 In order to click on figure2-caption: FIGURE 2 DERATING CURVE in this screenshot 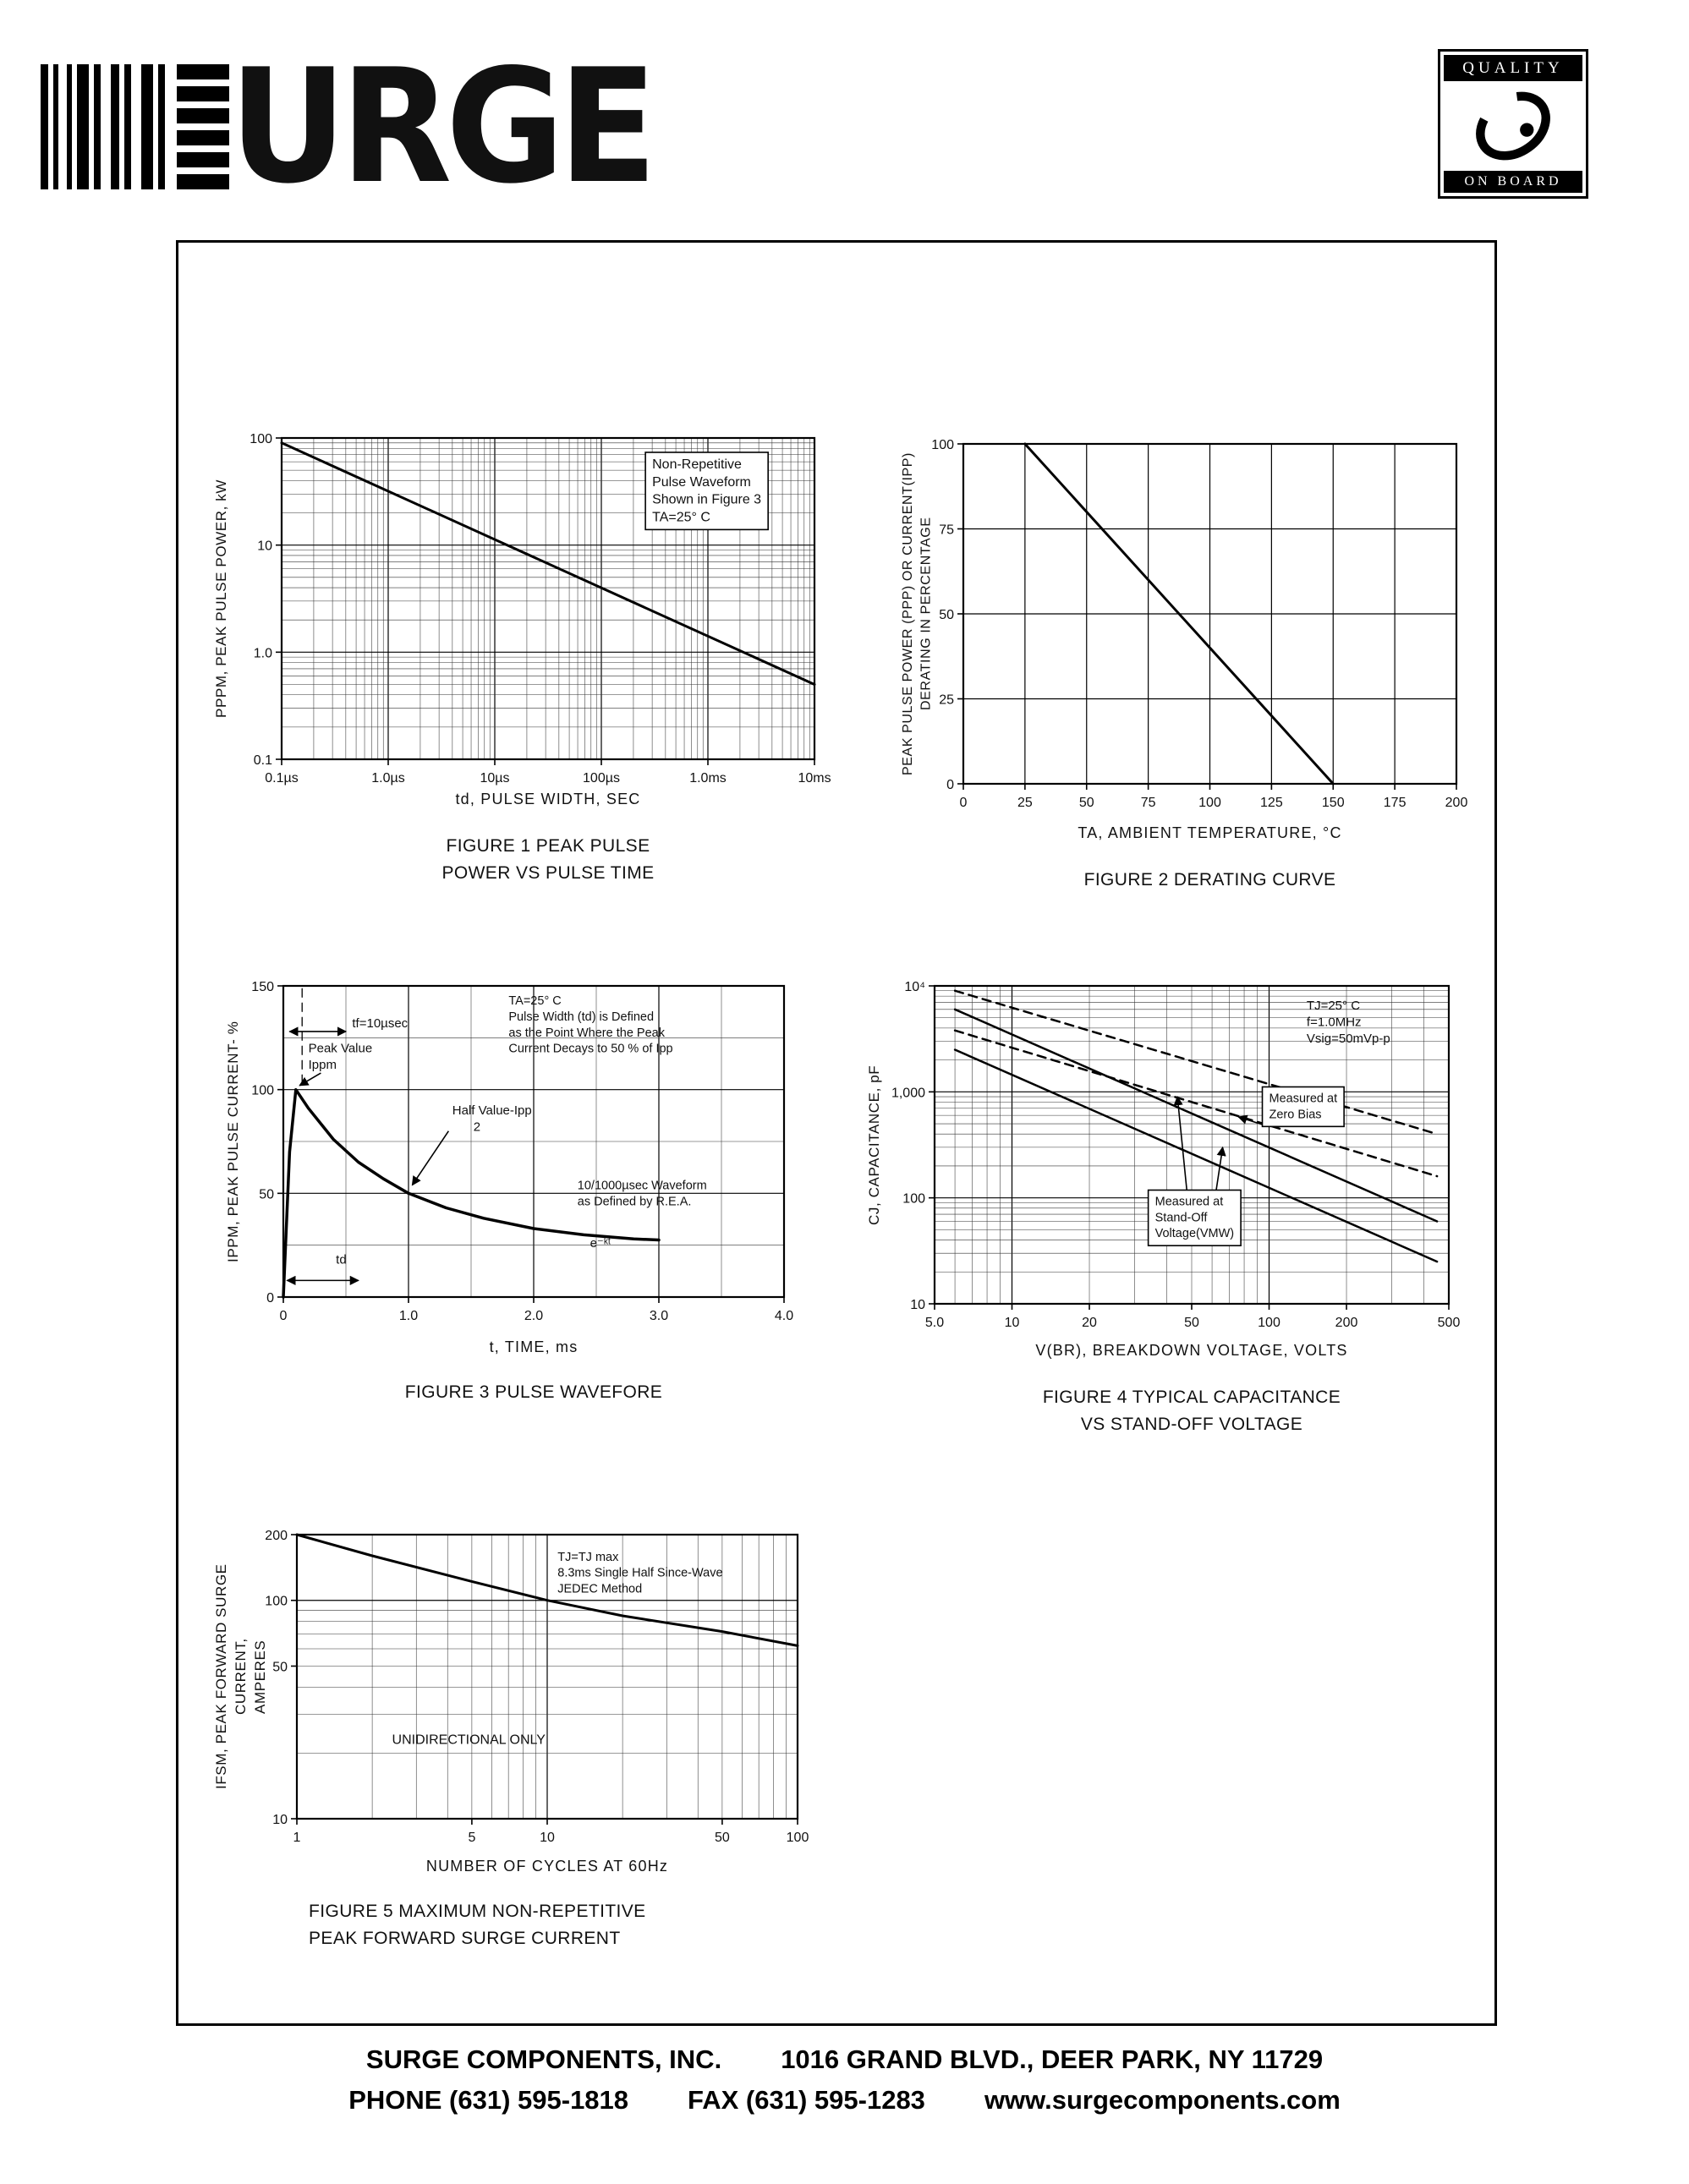, I will do `click(1210, 880)`.